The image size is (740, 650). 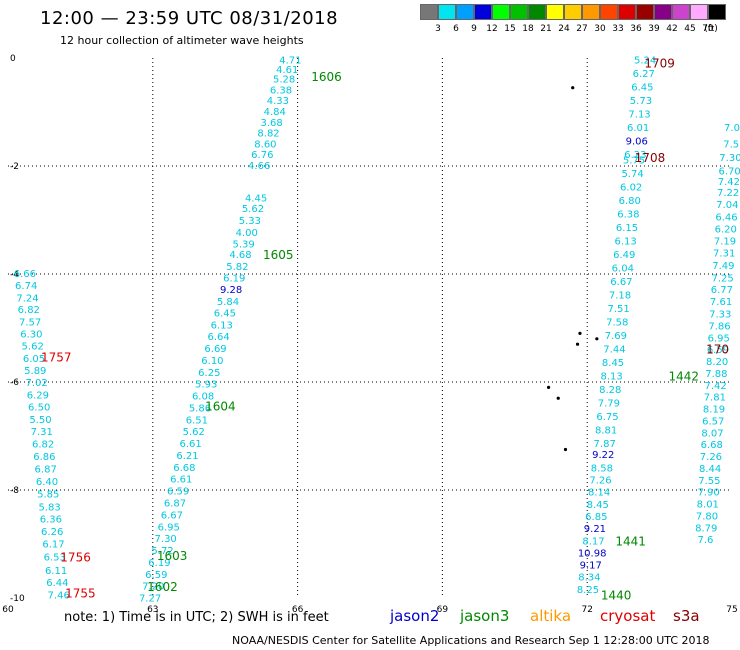 What do you see at coordinates (278, 255) in the screenshot?
I see `track-time-label: 1605` at bounding box center [278, 255].